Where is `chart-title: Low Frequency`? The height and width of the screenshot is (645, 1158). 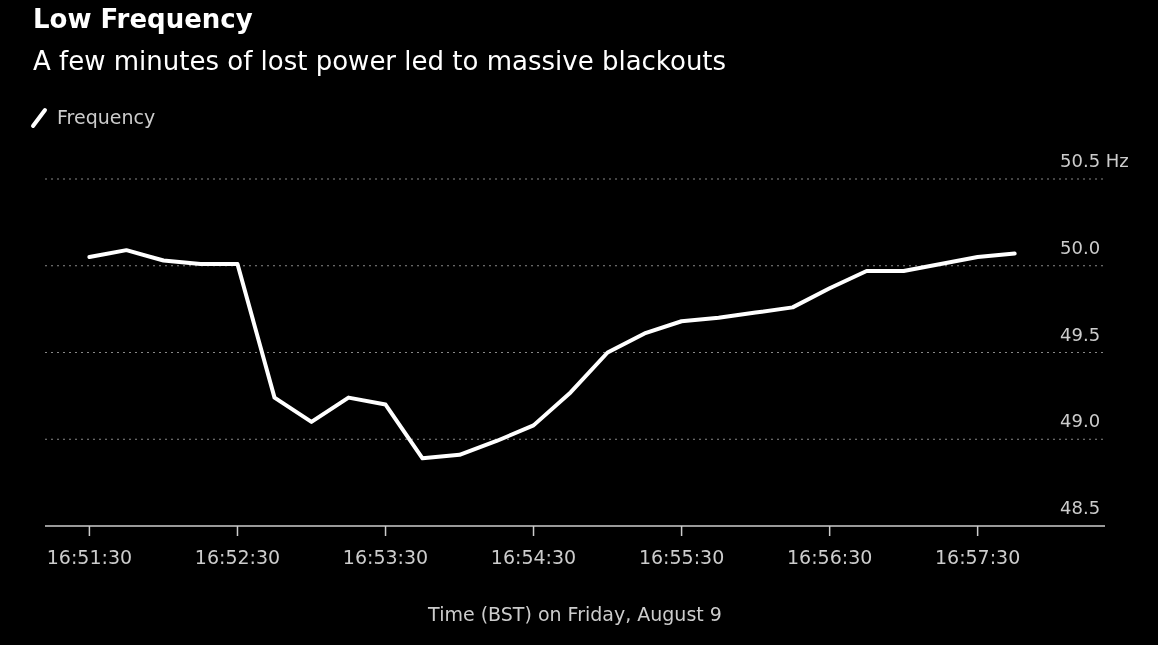
chart-title: Low Frequency is located at coordinates (143, 19).